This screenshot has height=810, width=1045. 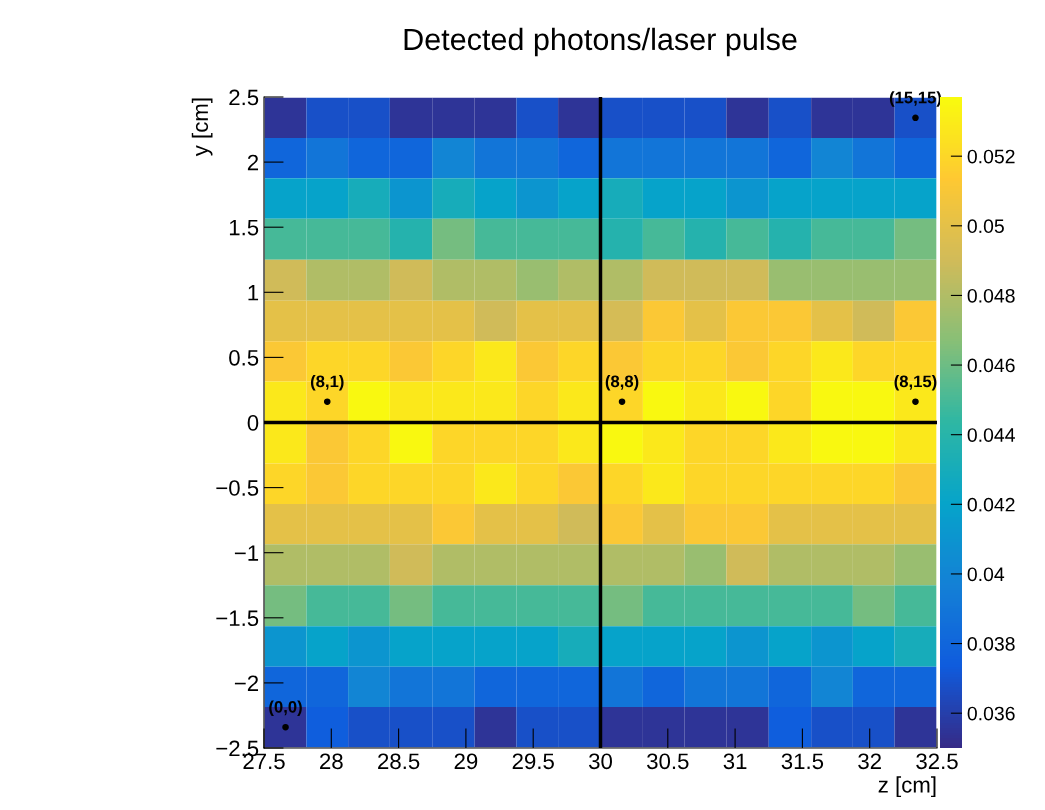 I want to click on color-bar-label: 0.05, so click(x=985, y=226).